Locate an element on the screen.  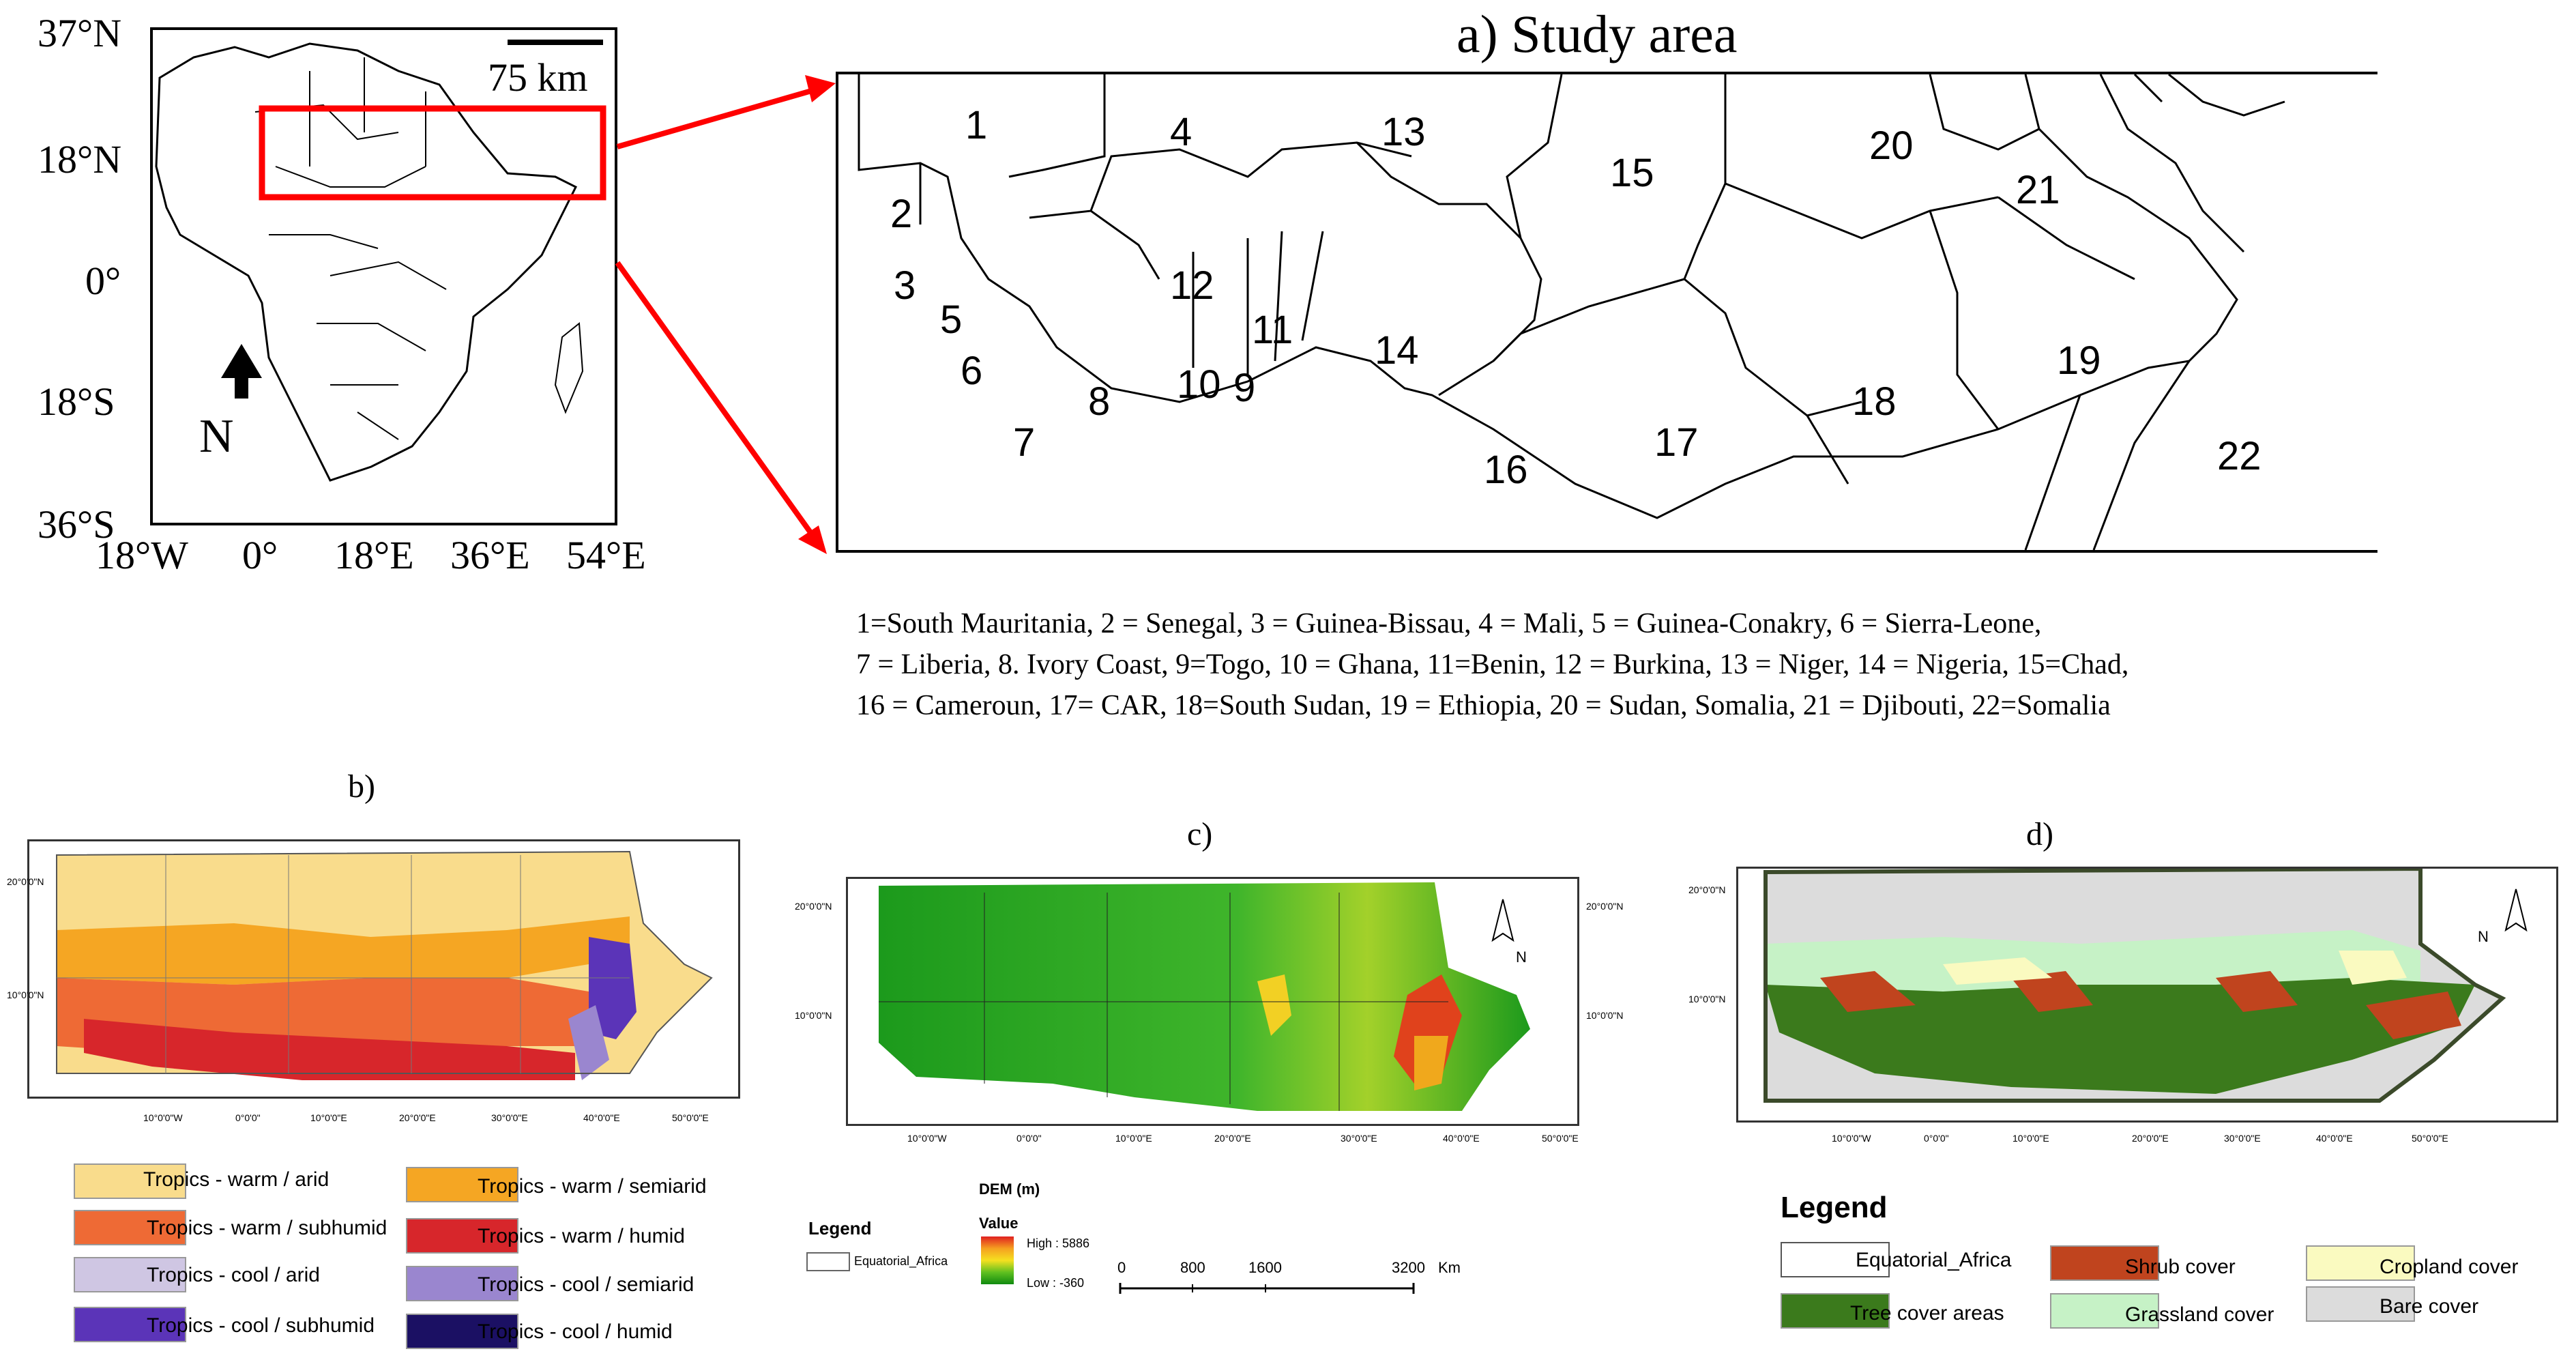
b-lon-40e: 40°0'0"E is located at coordinates (601, 1117).